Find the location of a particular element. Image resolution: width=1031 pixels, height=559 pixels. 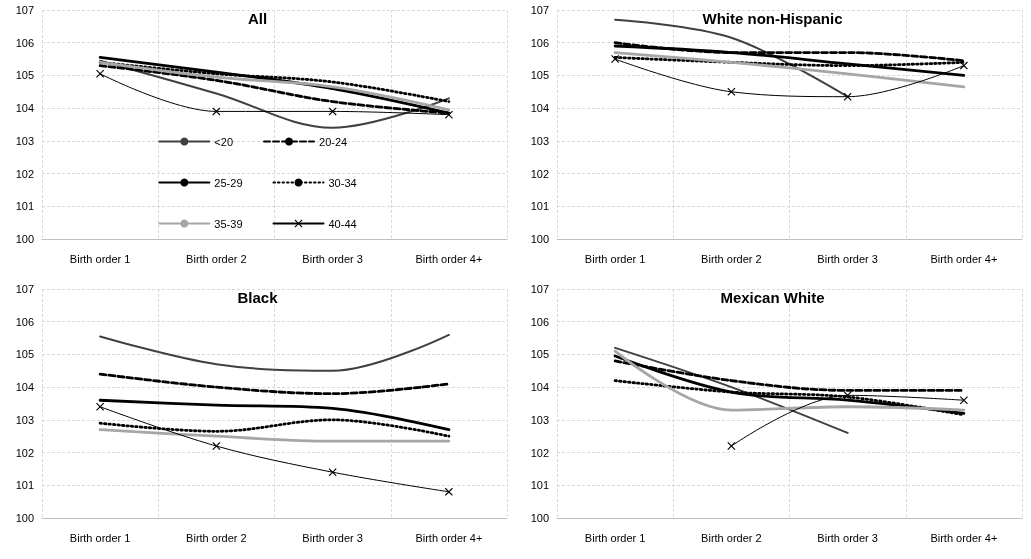

chart-title: Black is located at coordinates (258, 297).